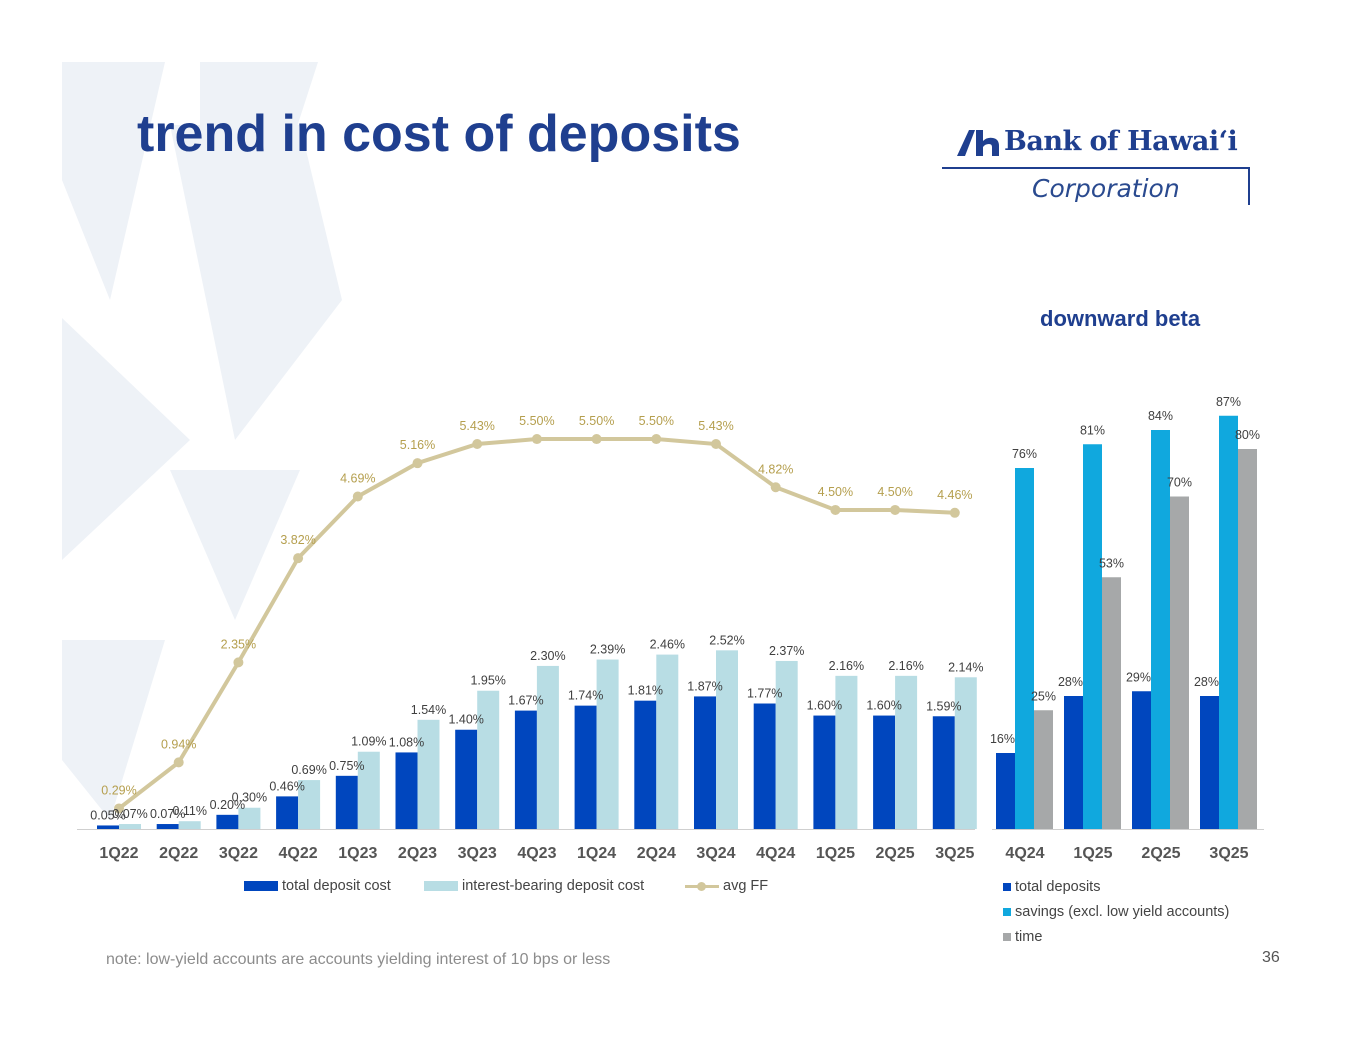 Image resolution: width=1365 pixels, height=1055 pixels. I want to click on bar-total-deposit-cost-1Q24, so click(585, 767).